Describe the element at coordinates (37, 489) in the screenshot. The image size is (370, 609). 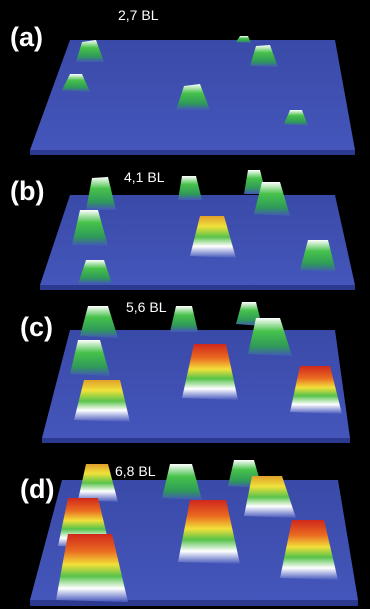
I see `panel-label: (d)` at that location.